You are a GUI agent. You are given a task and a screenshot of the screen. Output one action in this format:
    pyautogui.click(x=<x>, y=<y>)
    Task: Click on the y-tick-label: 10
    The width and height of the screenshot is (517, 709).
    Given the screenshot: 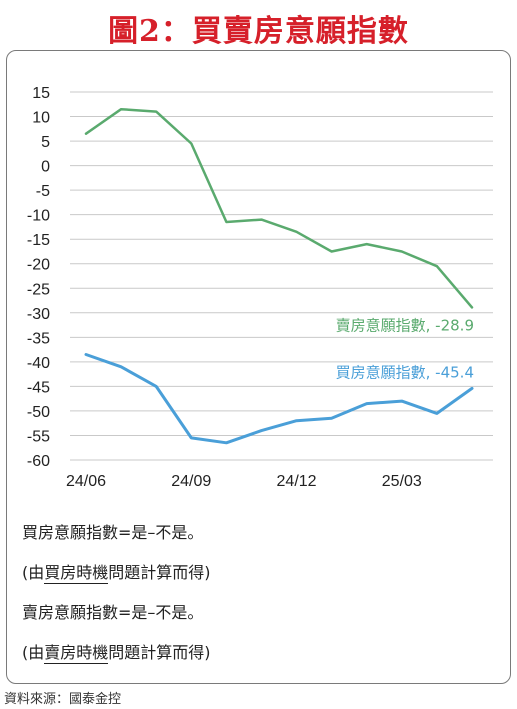 What is the action you would take?
    pyautogui.click(x=41, y=118)
    